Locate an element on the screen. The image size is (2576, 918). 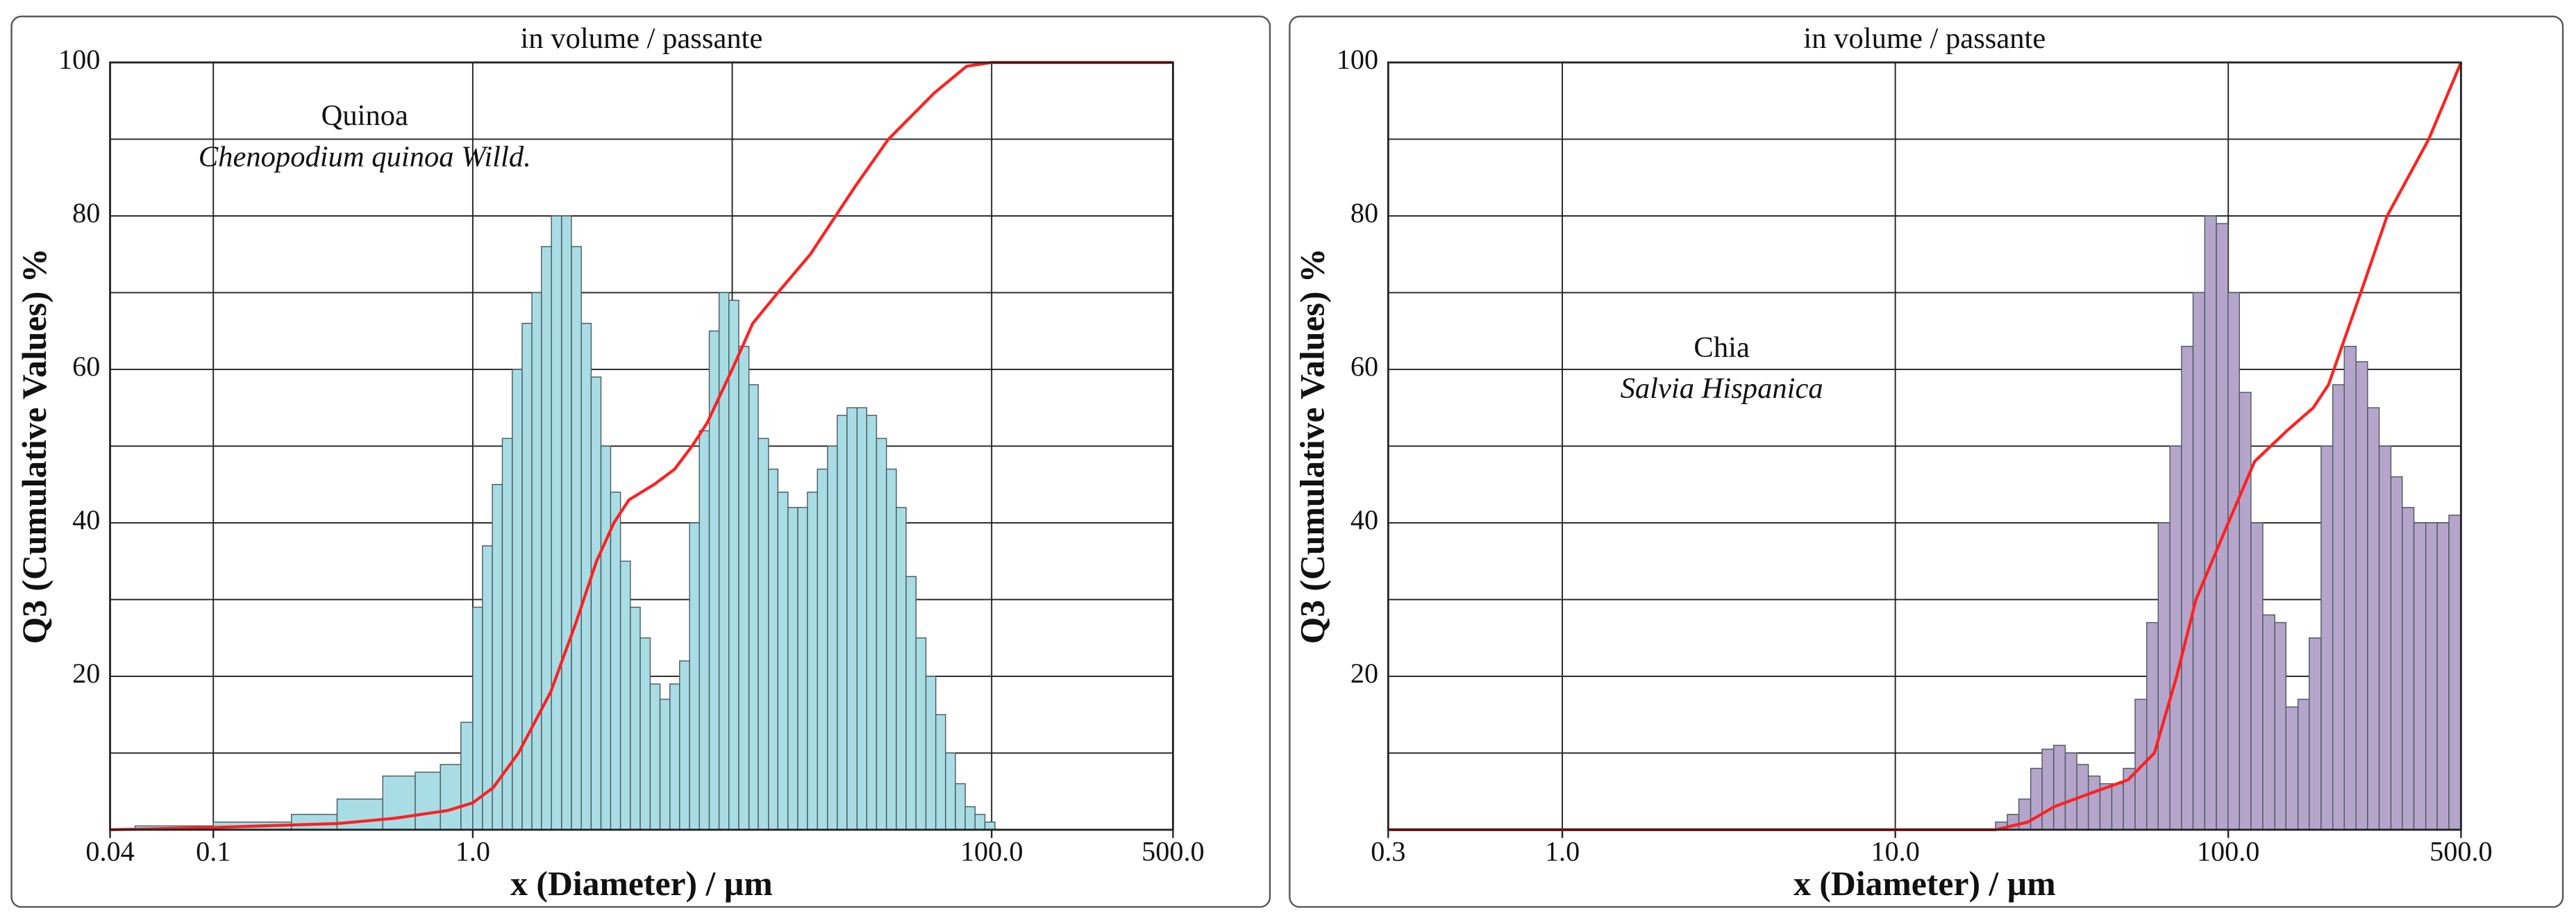
annotation: Chia is located at coordinates (1721, 347).